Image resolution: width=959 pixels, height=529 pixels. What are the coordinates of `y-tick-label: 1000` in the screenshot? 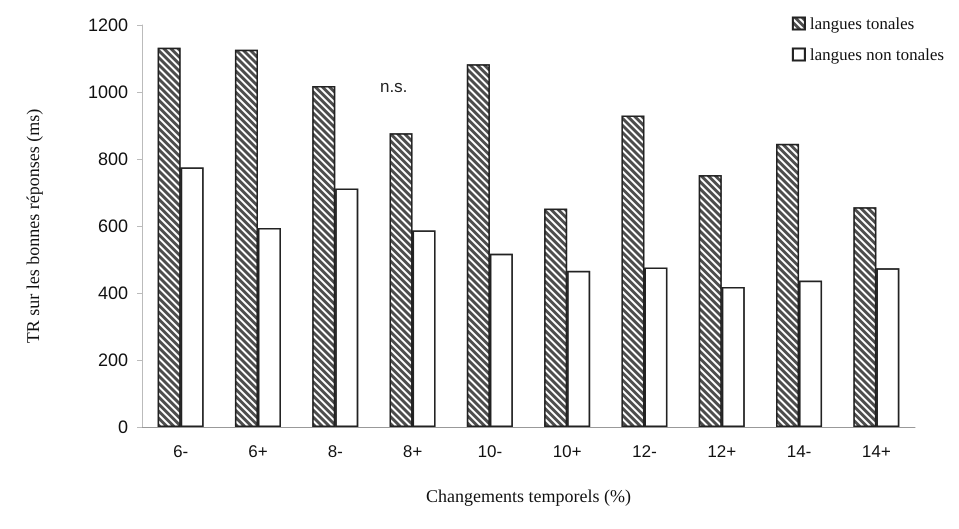 It's located at (108, 92).